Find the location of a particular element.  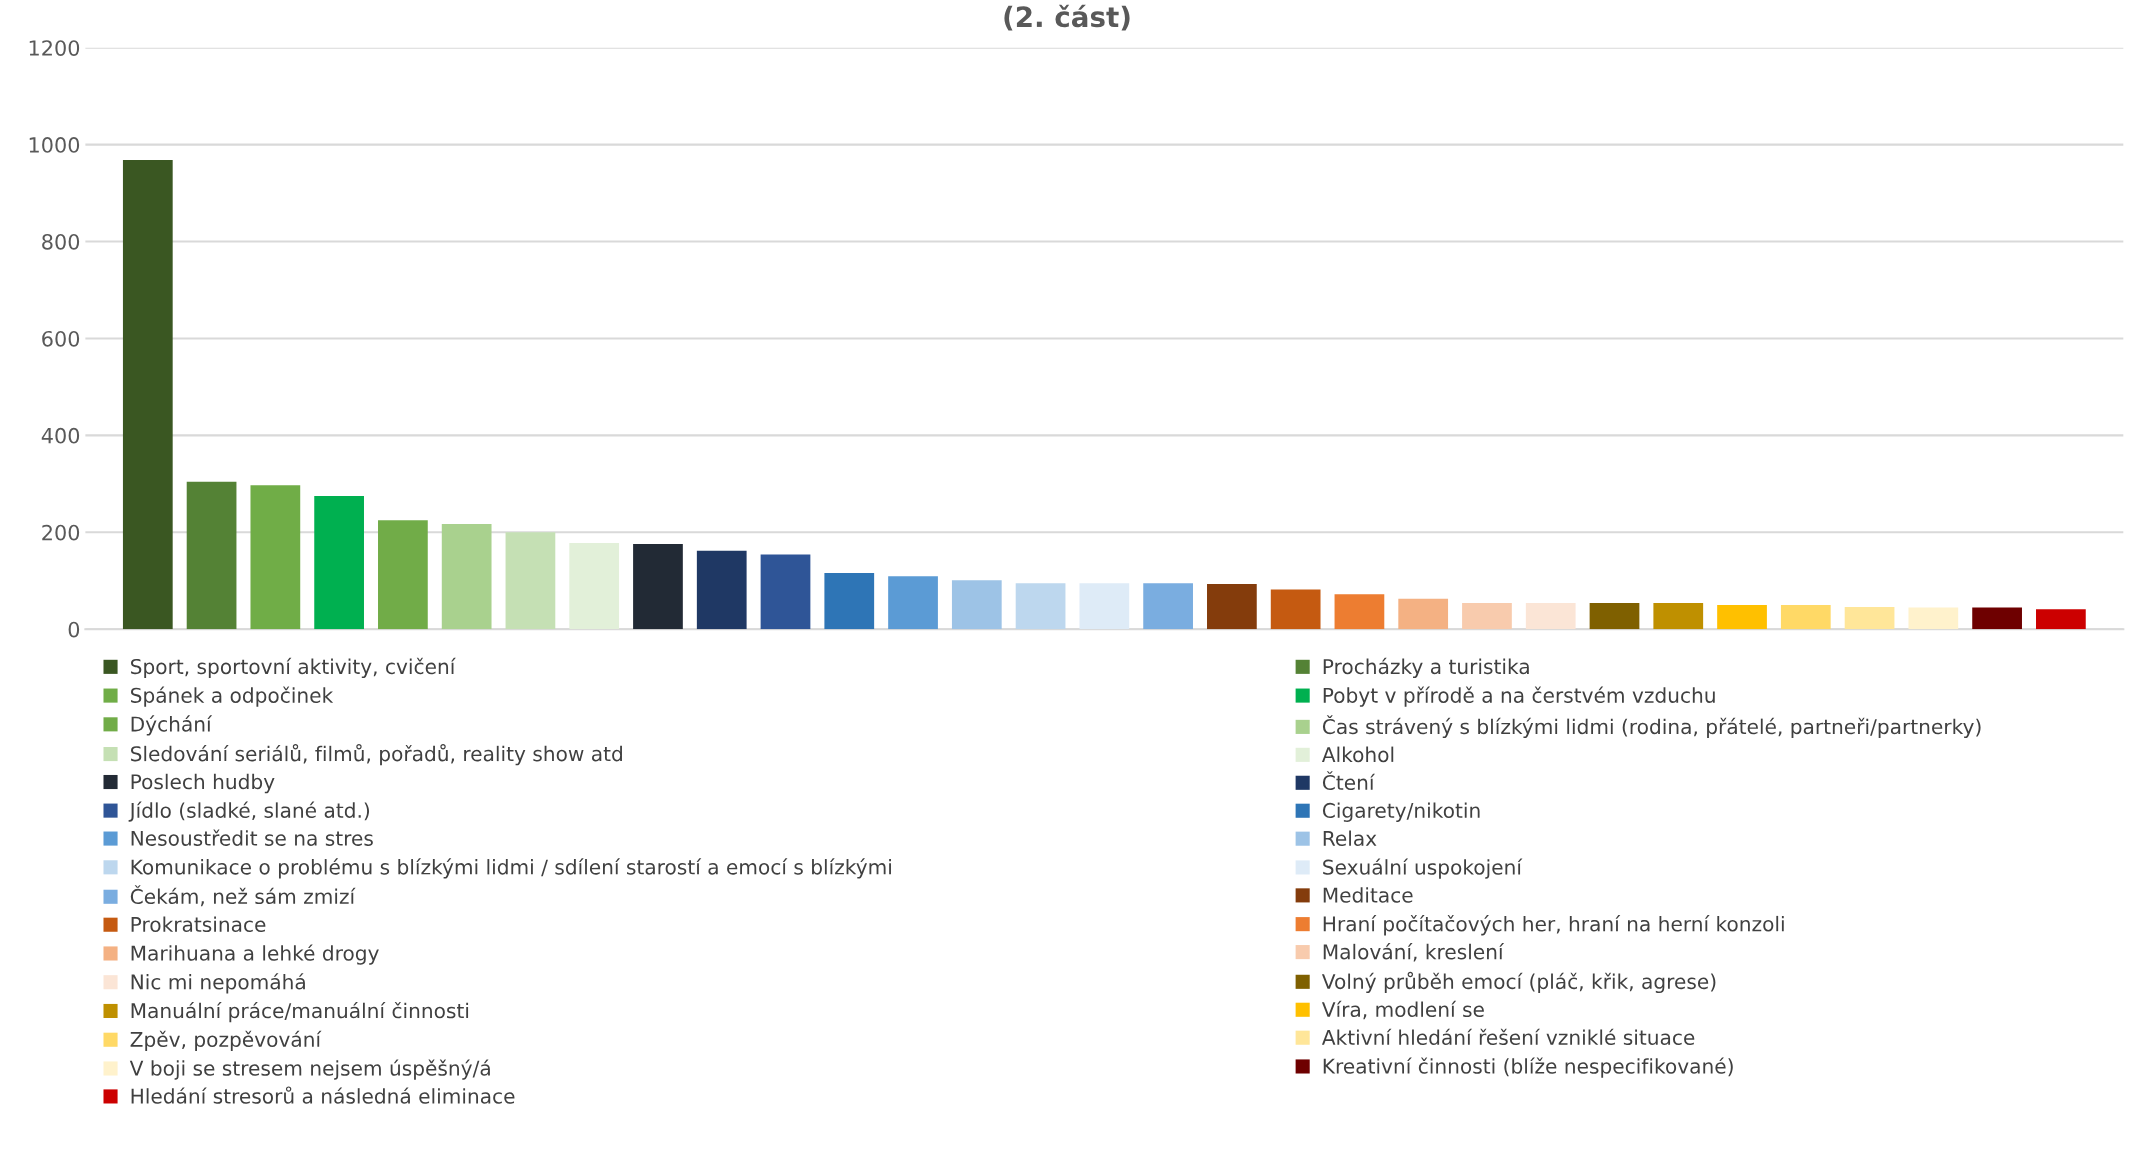

legend-label: V boji se stresem nejsem úspěšný/á is located at coordinates (309, 1069).